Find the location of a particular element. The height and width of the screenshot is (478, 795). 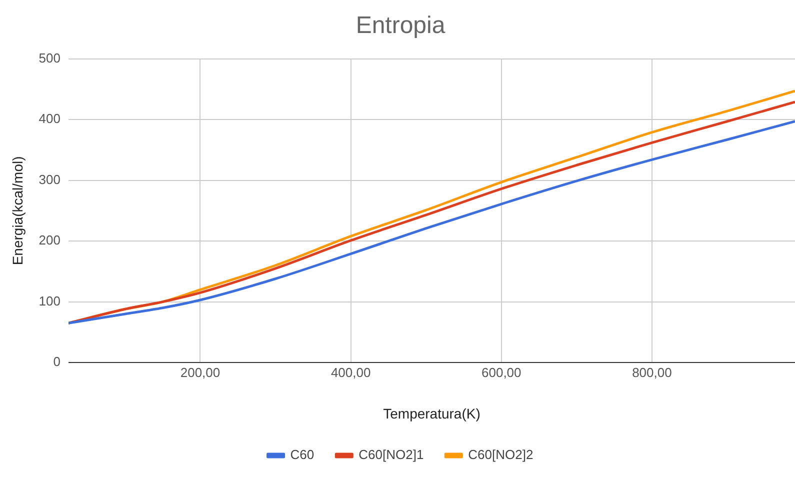

x-axis-title: Temperatura(K) is located at coordinates (431, 413).